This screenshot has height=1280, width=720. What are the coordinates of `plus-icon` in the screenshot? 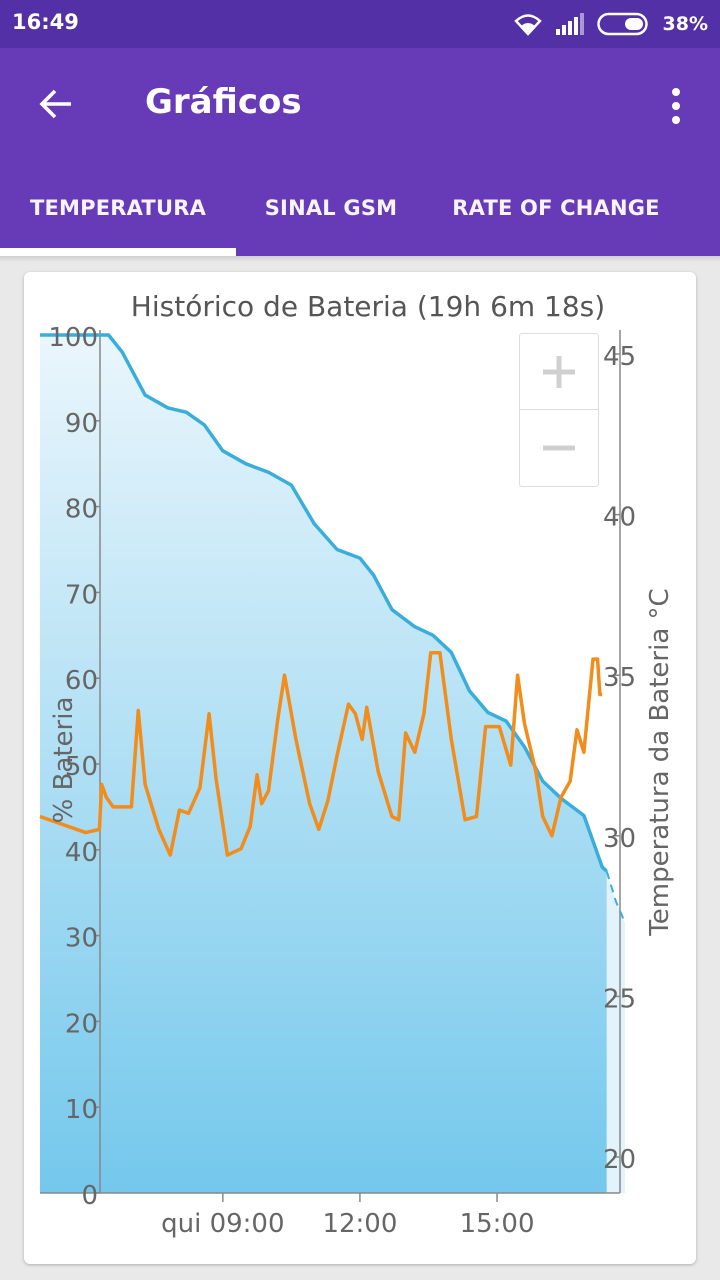 It's located at (559, 371).